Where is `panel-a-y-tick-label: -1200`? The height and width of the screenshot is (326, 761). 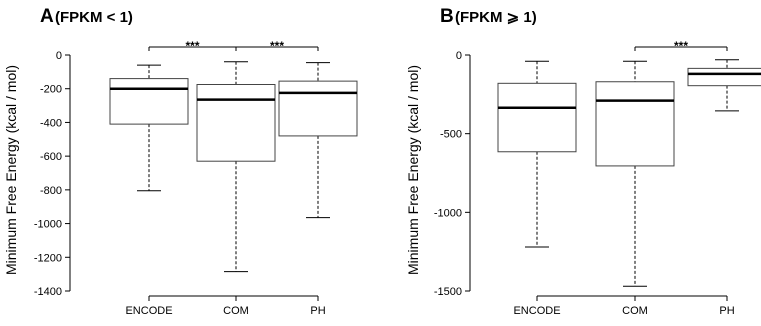
panel-a-y-tick-label: -1200 is located at coordinates (48, 258).